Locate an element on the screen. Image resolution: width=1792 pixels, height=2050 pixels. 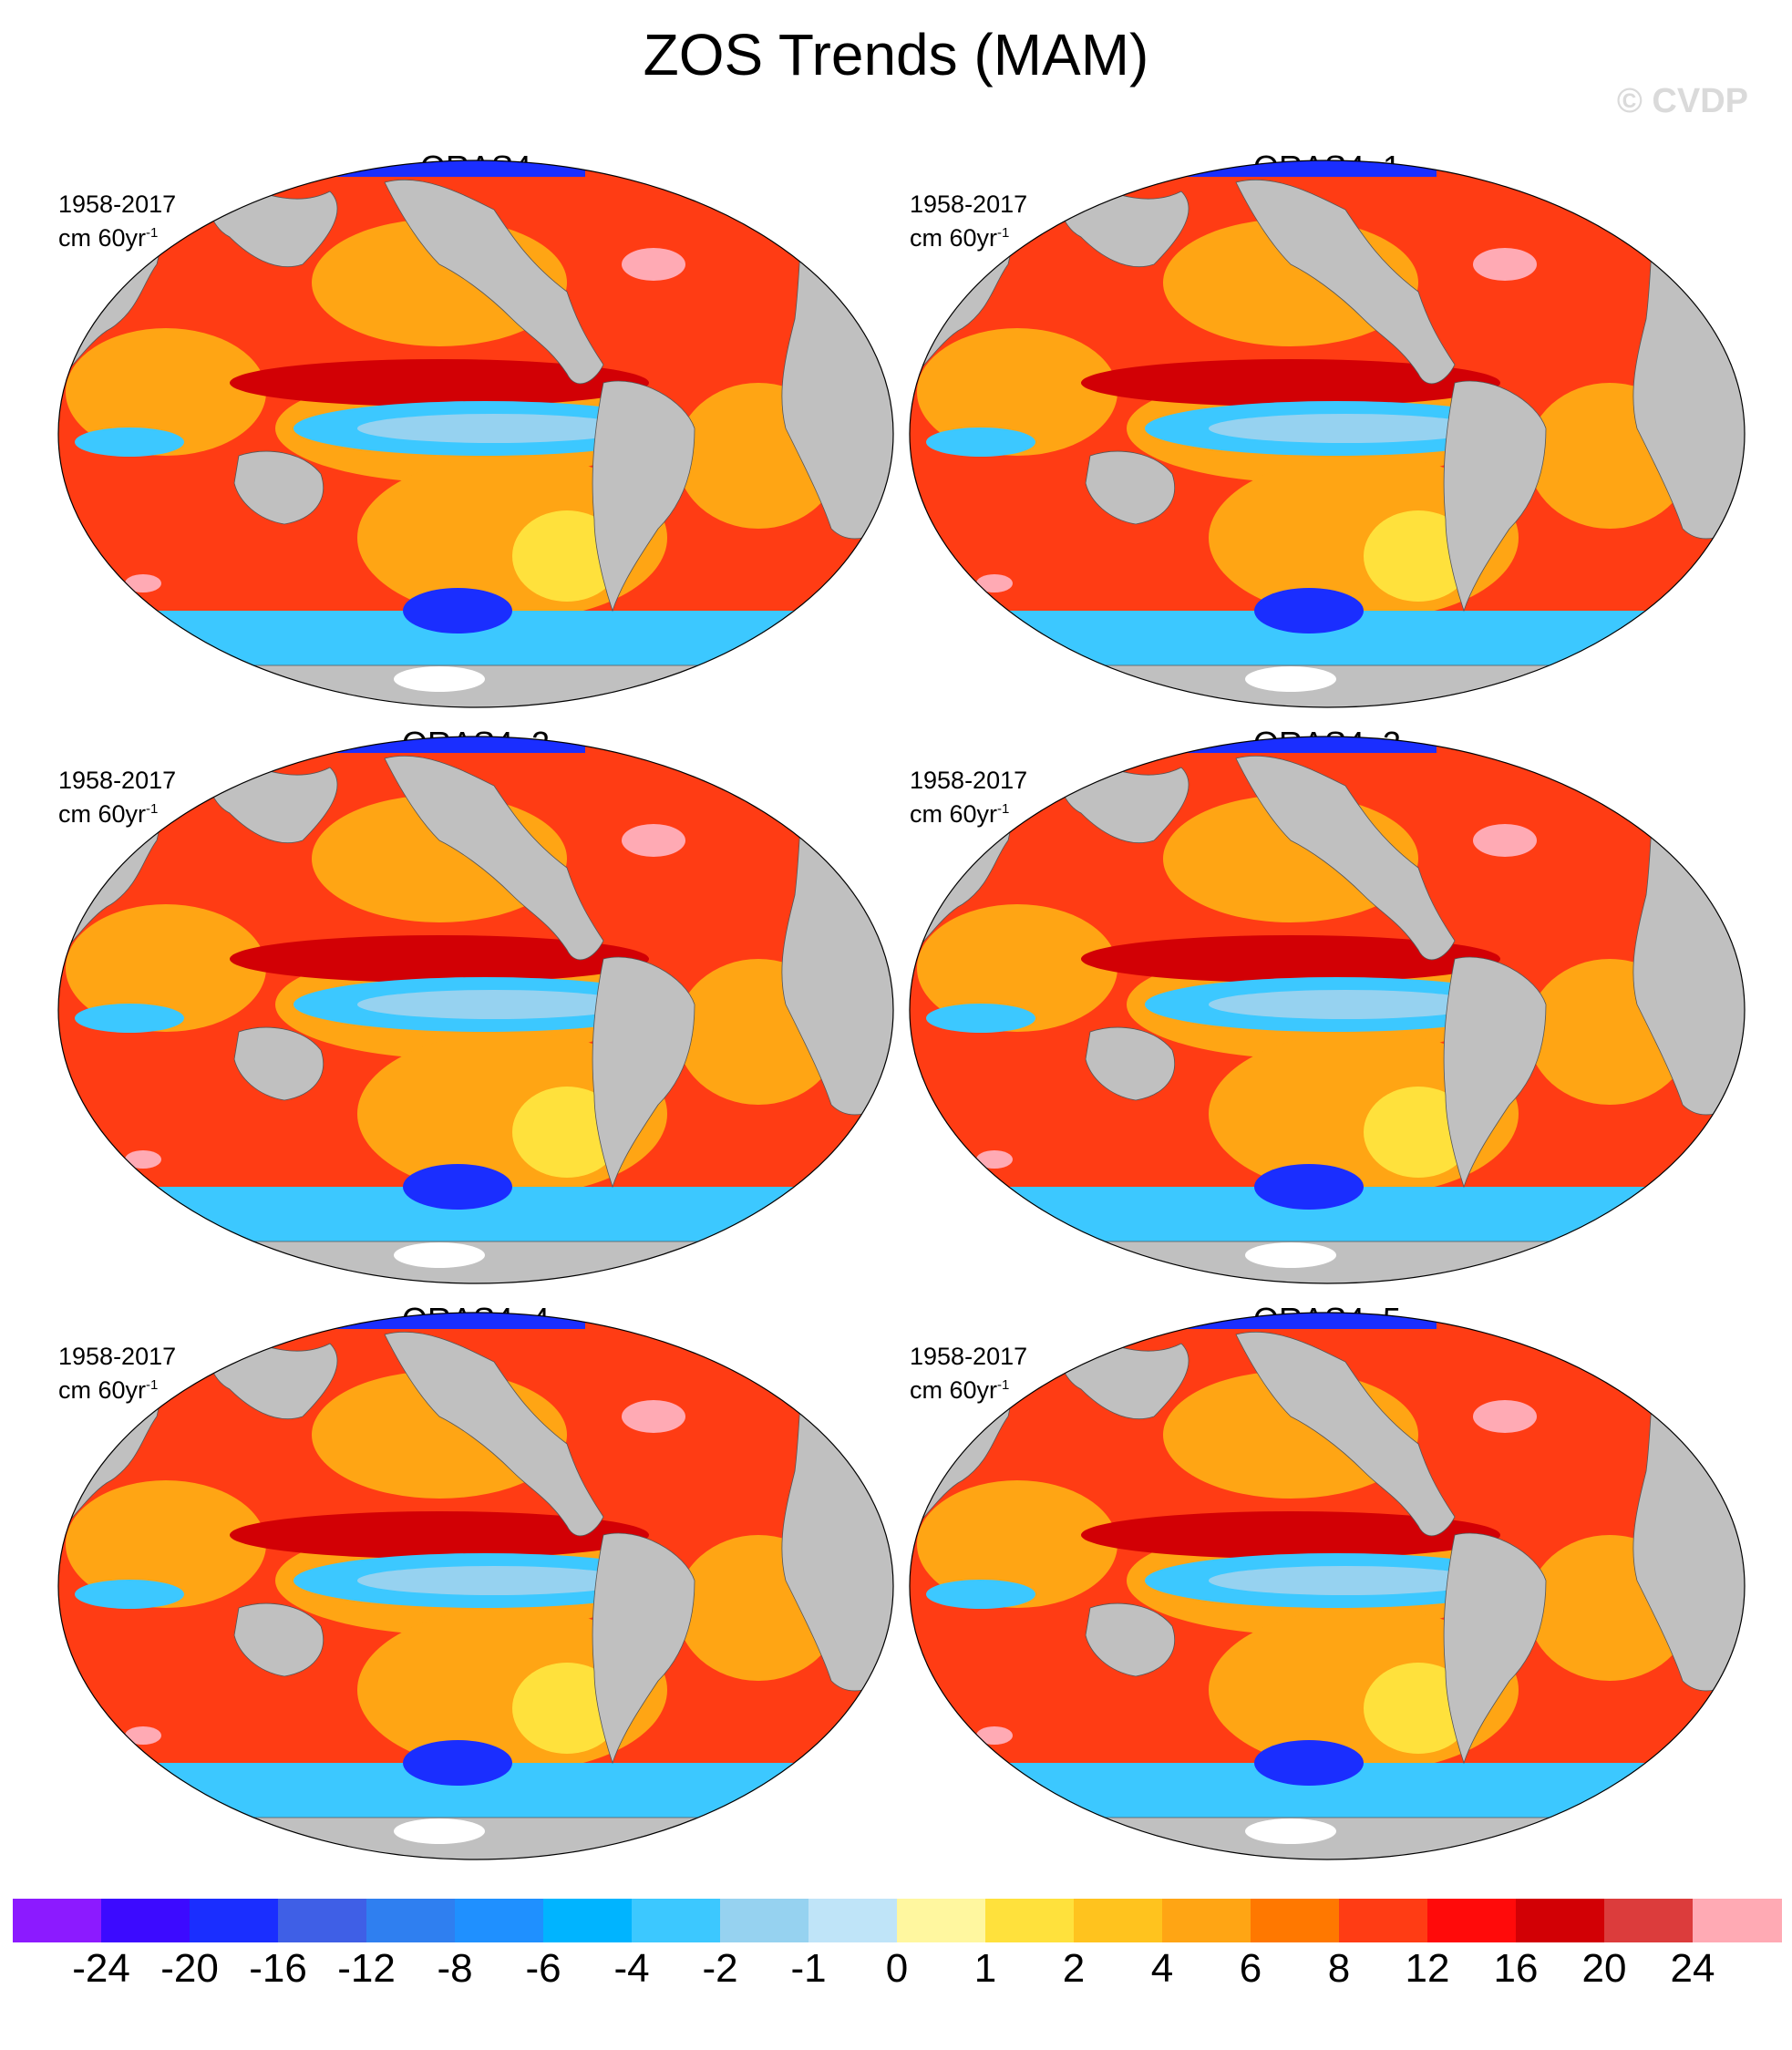
colorbar-tick-label: -8 is located at coordinates (455, 1968).